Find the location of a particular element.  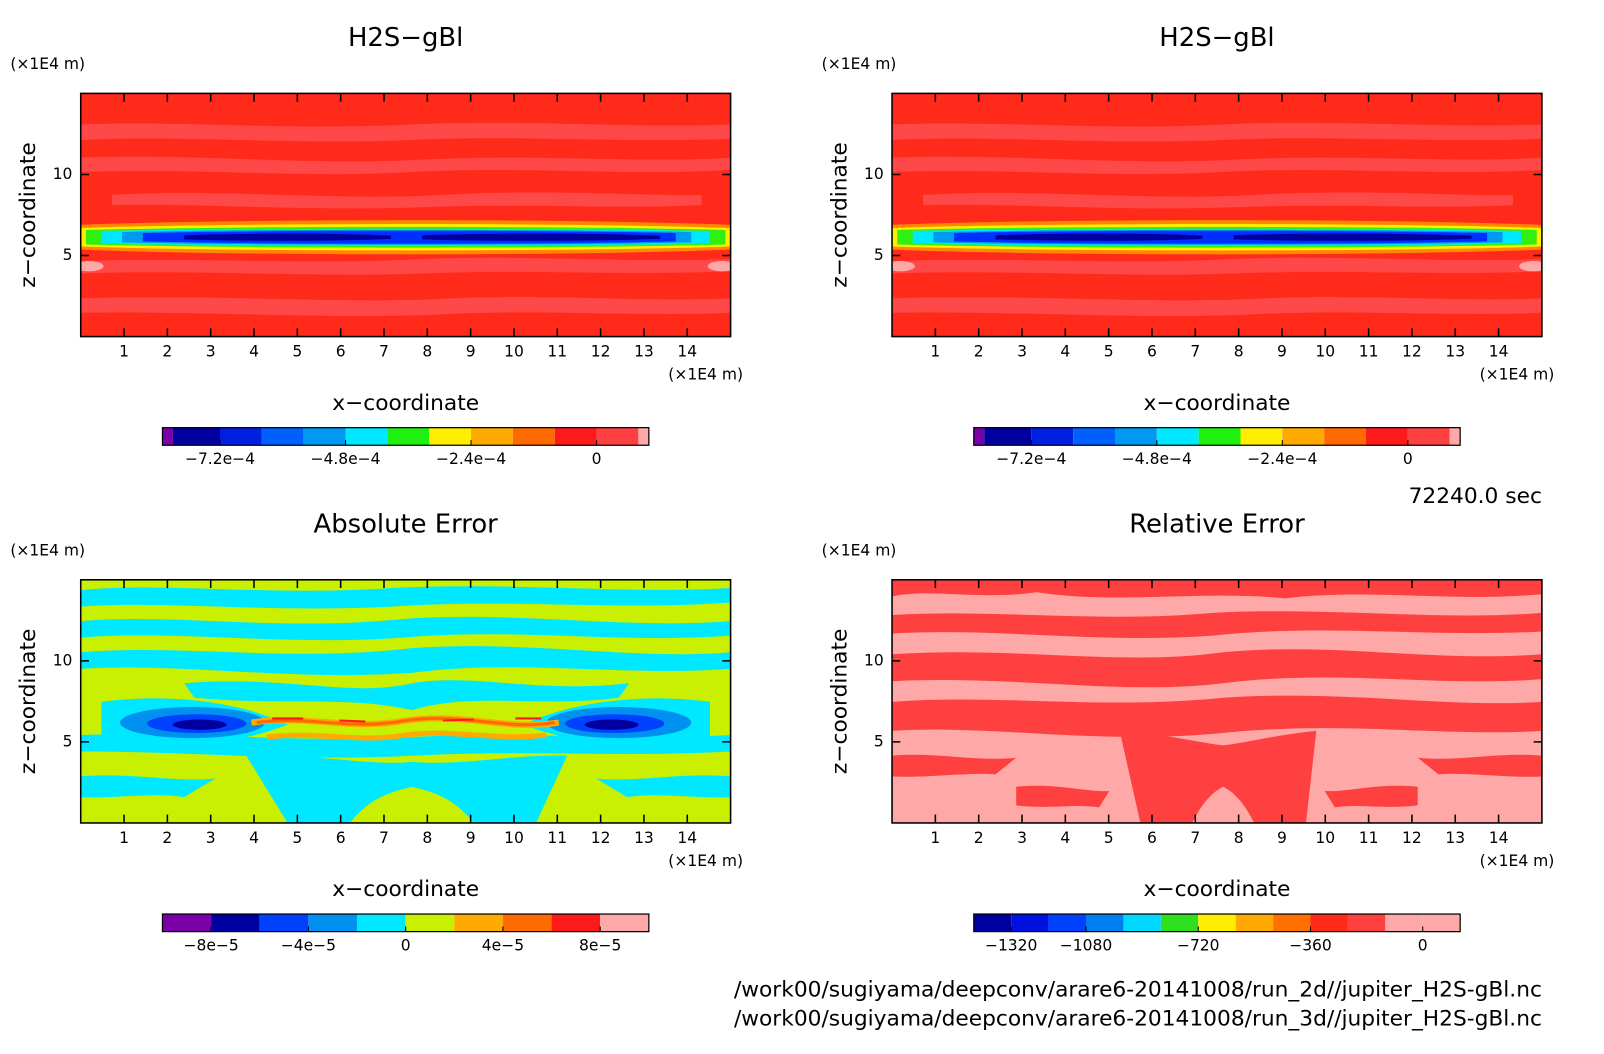

colorbar-tick-label: 8e−5 is located at coordinates (600, 946).